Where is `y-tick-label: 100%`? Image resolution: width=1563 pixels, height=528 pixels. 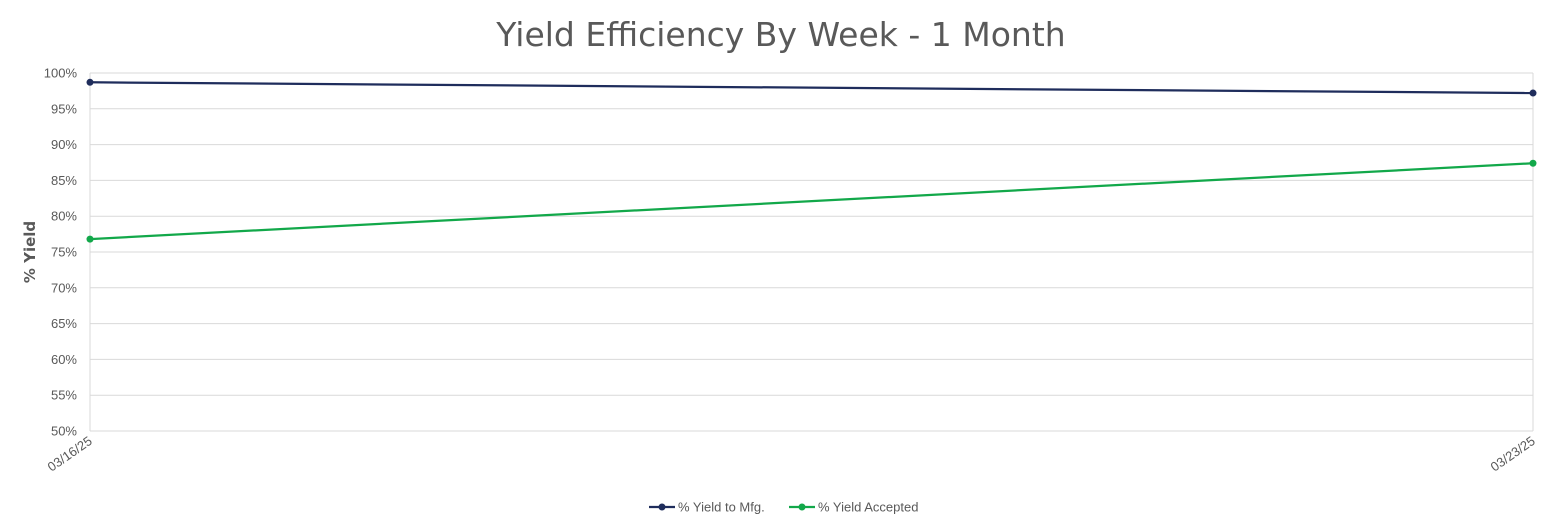 y-tick-label: 100% is located at coordinates (61, 73).